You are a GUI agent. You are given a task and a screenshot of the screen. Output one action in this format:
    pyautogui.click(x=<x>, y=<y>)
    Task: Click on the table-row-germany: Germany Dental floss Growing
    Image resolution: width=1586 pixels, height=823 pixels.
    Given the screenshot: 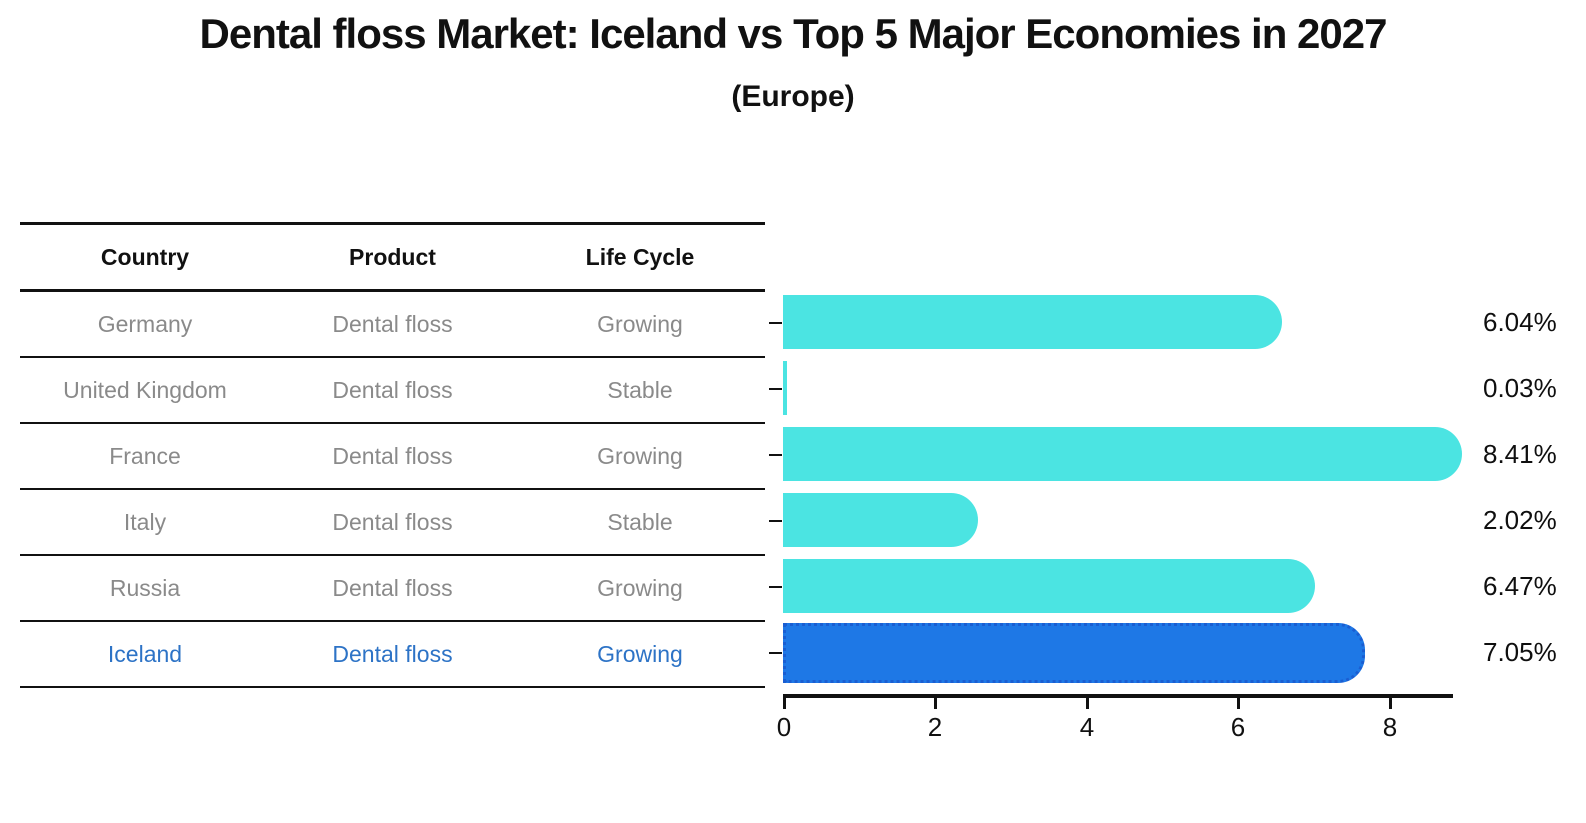 What is the action you would take?
    pyautogui.click(x=392, y=325)
    